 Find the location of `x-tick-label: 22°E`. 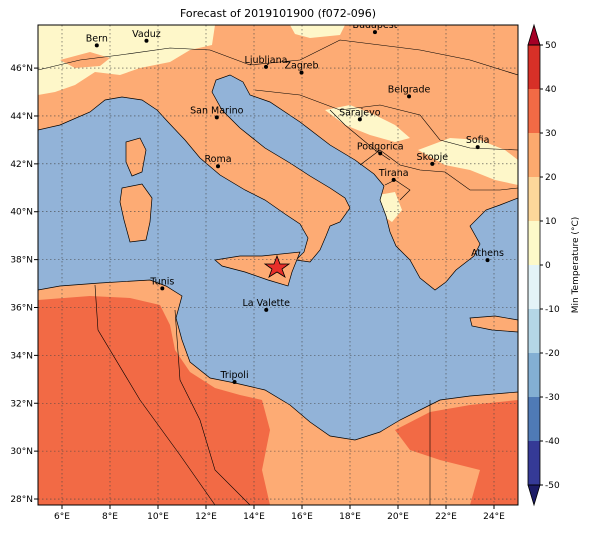

x-tick-label: 22°E is located at coordinates (446, 517).